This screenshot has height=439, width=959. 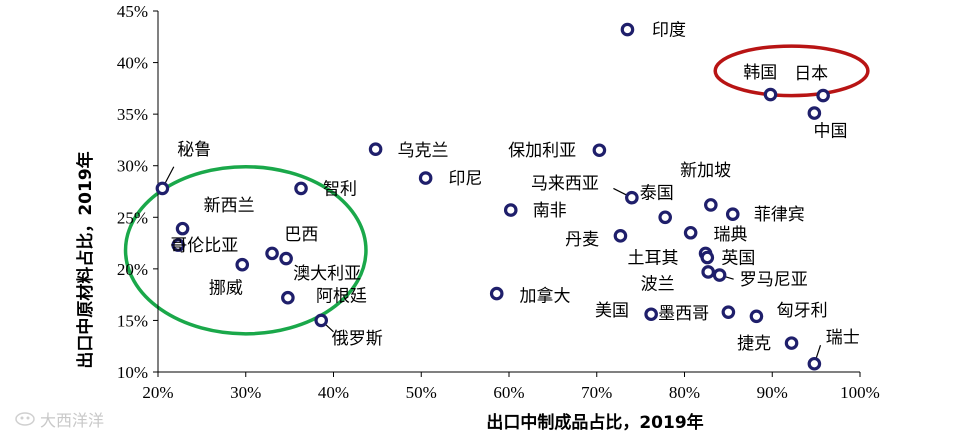 What do you see at coordinates (802, 311) in the screenshot?
I see `country-label: 匈牙利` at bounding box center [802, 311].